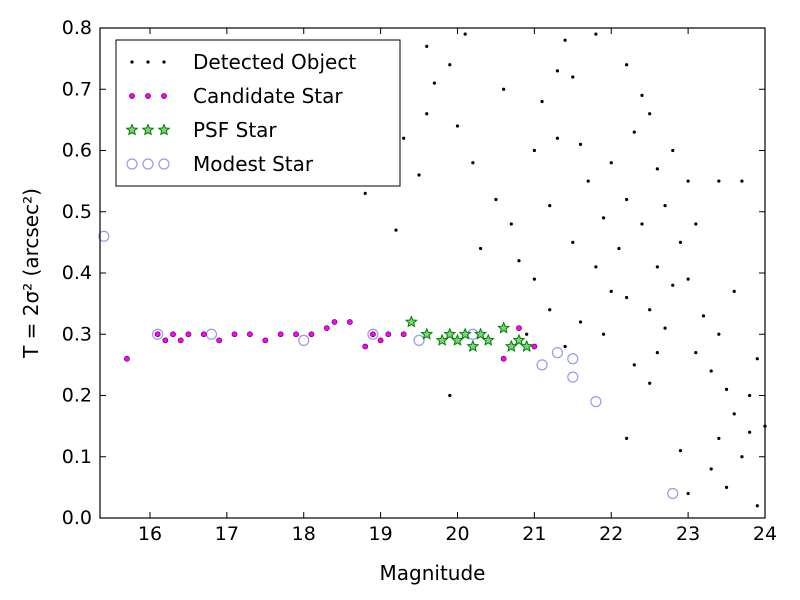  I want to click on legend-marker-detected-object, so click(164, 62).